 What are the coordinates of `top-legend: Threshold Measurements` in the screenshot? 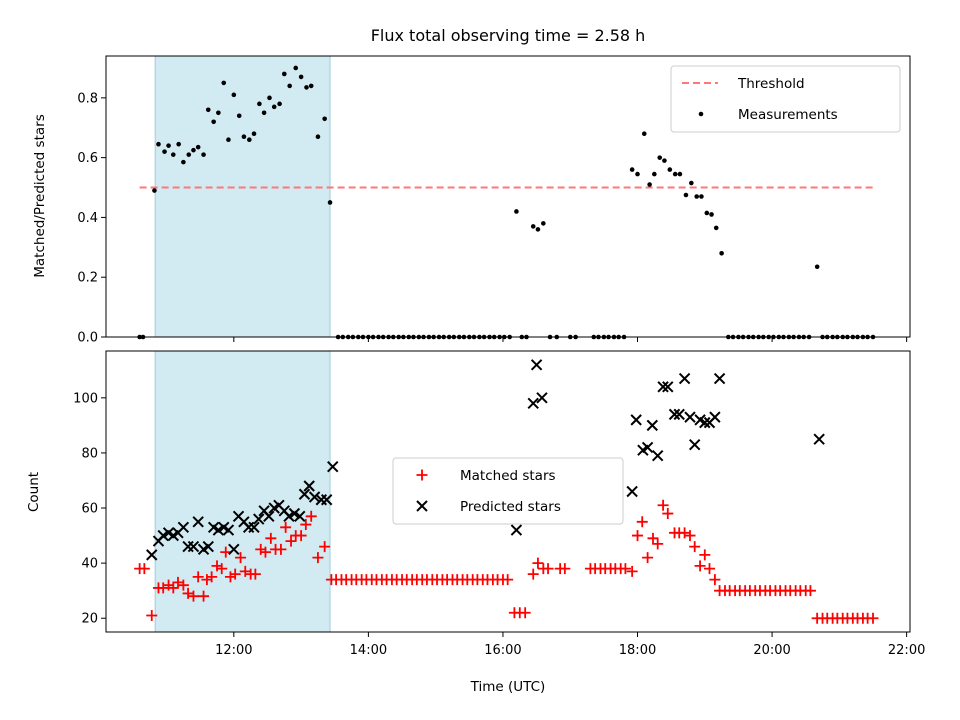 It's located at (785, 99).